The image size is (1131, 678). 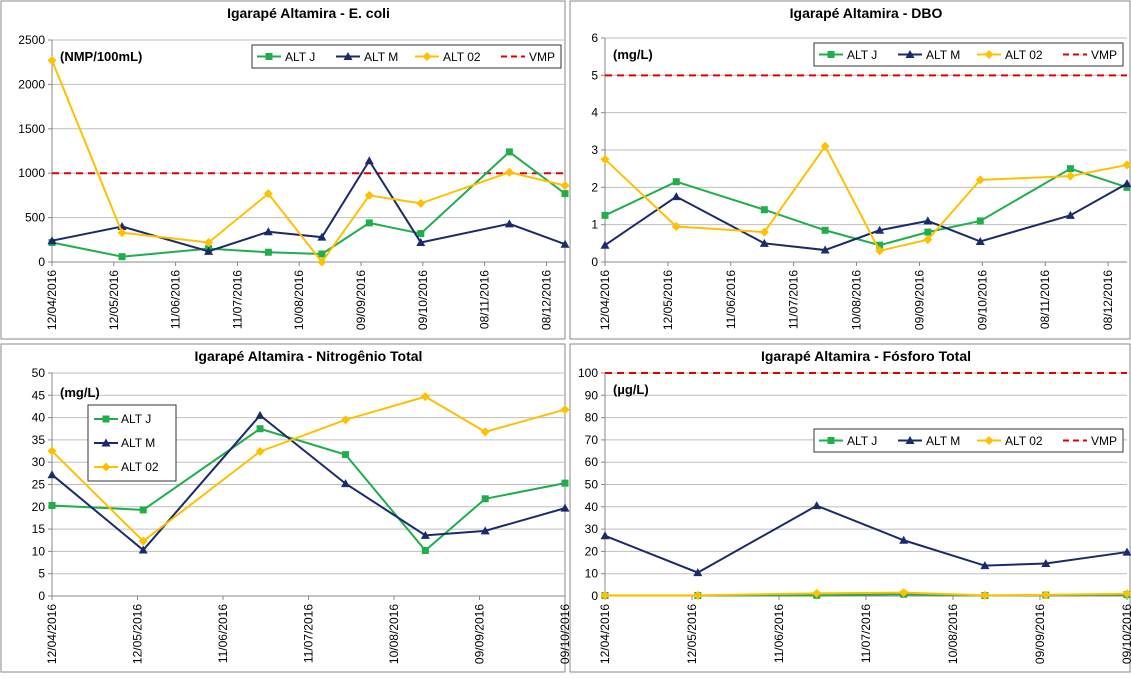 What do you see at coordinates (31, 173) in the screenshot?
I see `y-tick-label: 1000` at bounding box center [31, 173].